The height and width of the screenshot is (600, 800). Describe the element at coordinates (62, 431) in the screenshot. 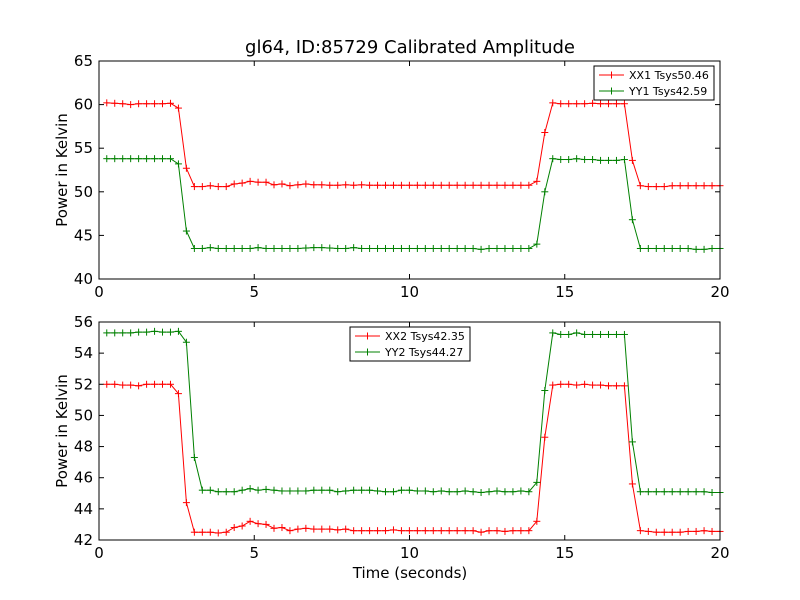

I see `y-axis-label: Power in Kelvin` at that location.